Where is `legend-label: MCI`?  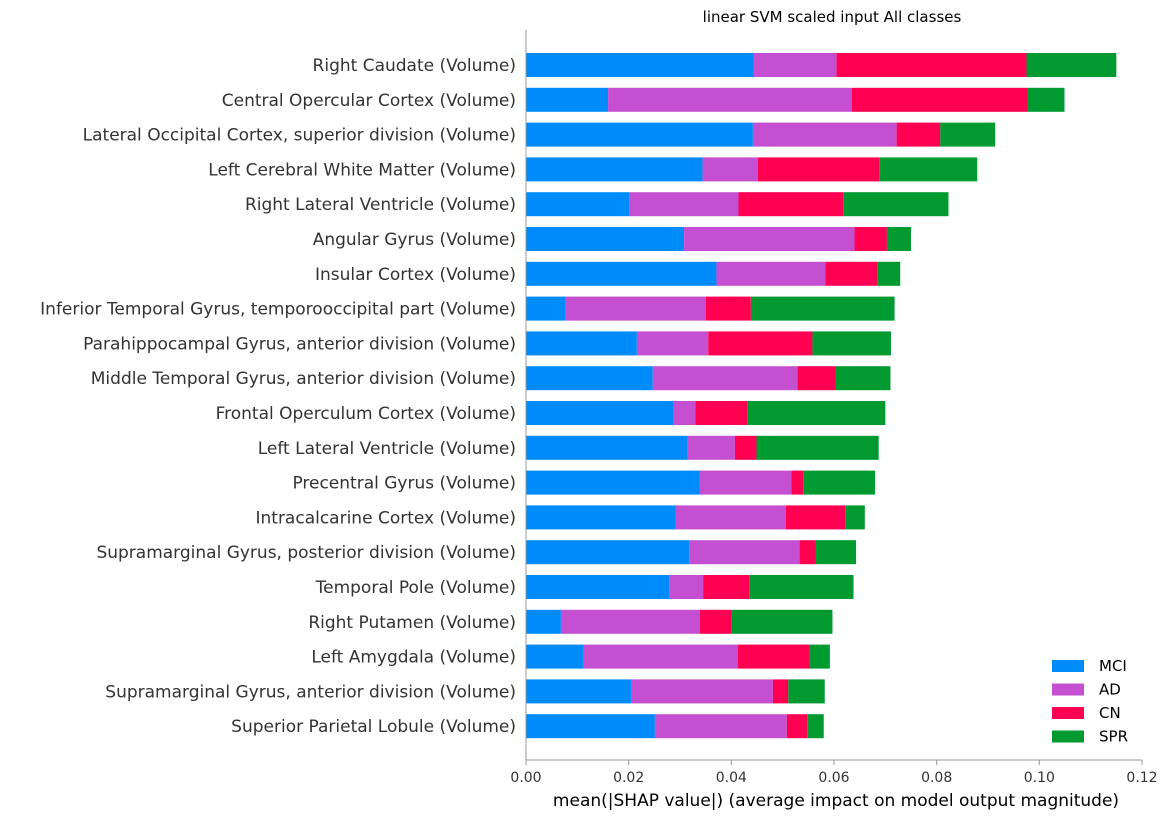
legend-label: MCI is located at coordinates (1113, 666).